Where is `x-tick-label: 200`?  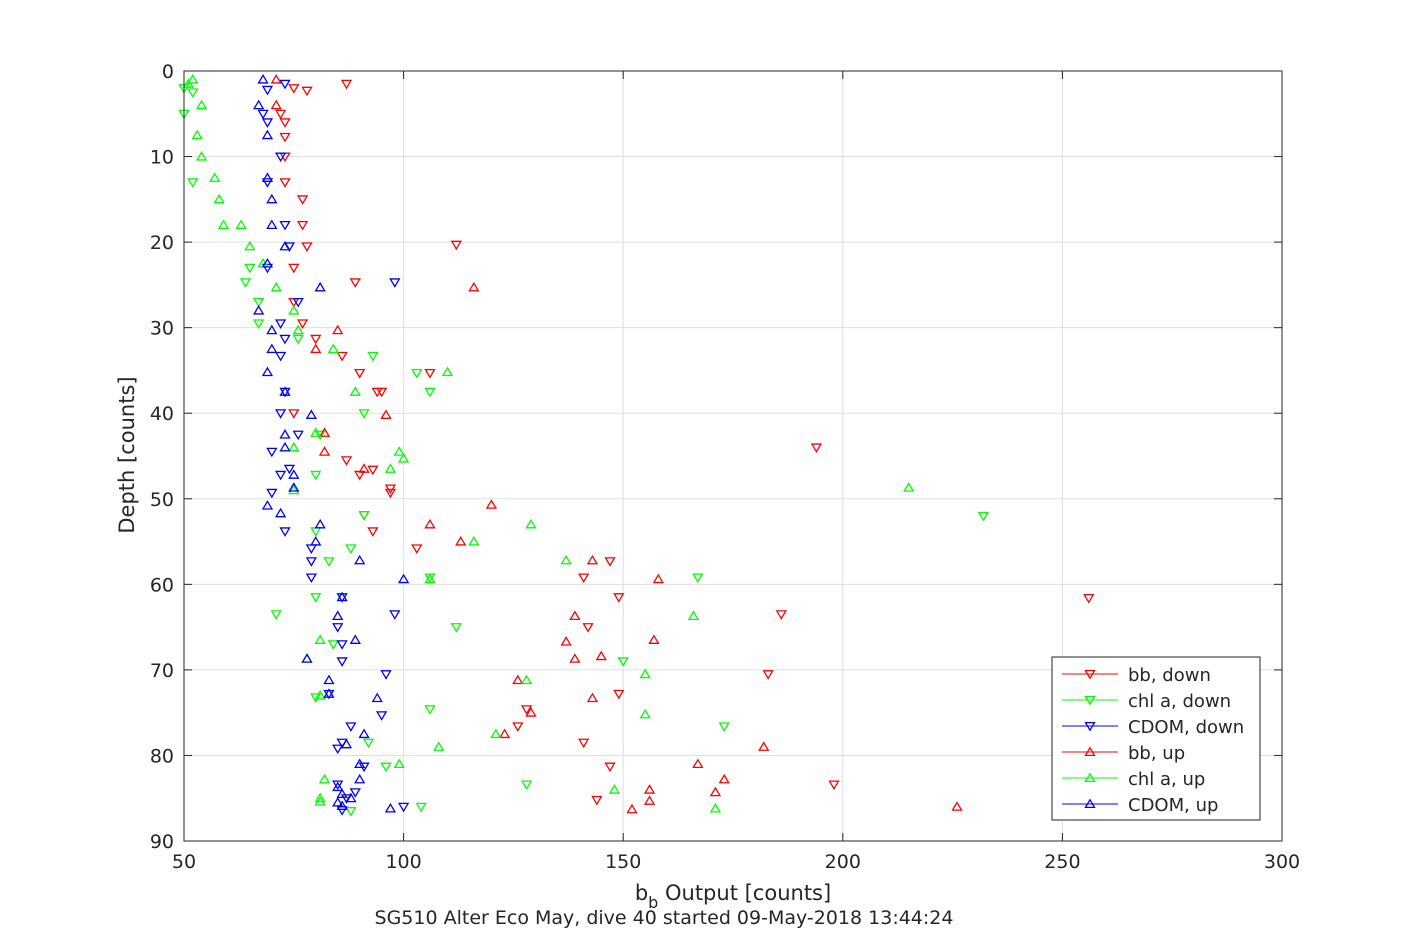 x-tick-label: 200 is located at coordinates (843, 862).